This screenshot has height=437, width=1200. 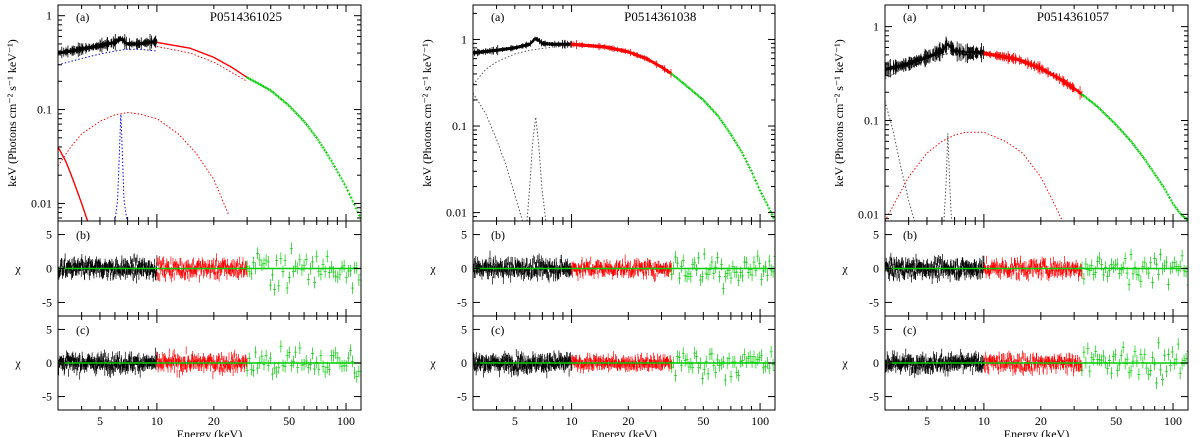 What do you see at coordinates (246, 16) in the screenshot?
I see `observation-id: P0514361025` at bounding box center [246, 16].